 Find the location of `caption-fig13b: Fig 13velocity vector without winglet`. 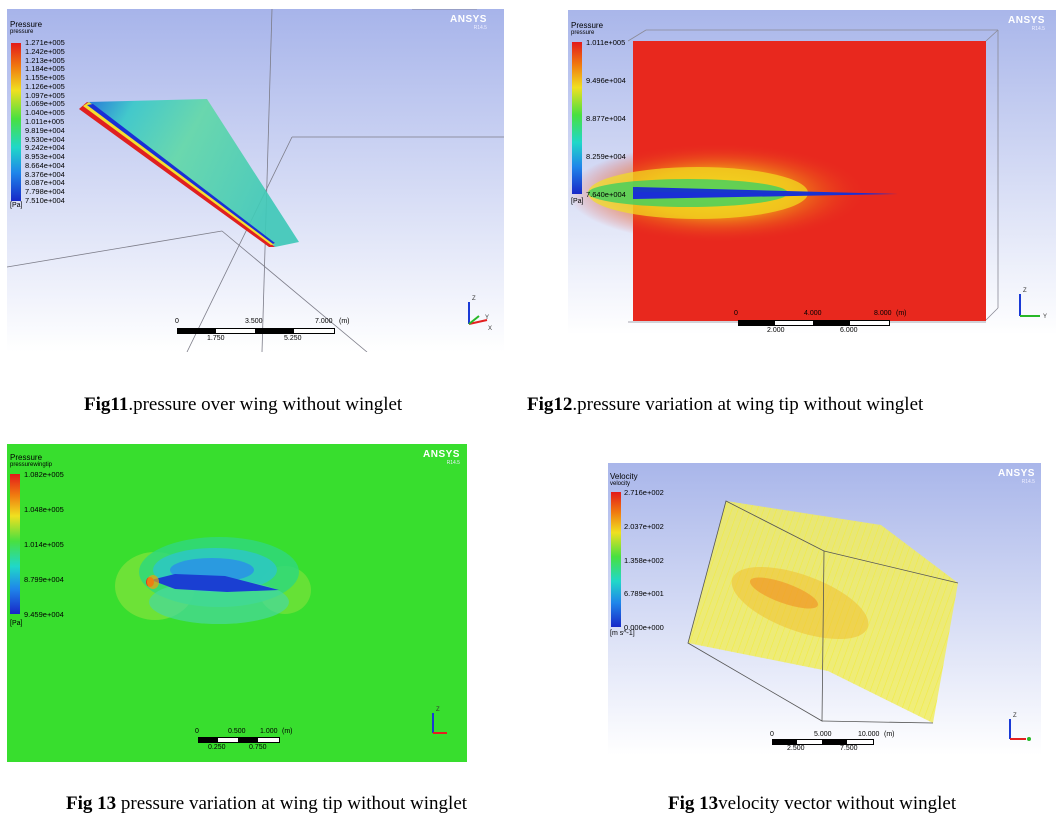

caption-fig13b: Fig 13velocity vector without winglet is located at coordinates (812, 804).